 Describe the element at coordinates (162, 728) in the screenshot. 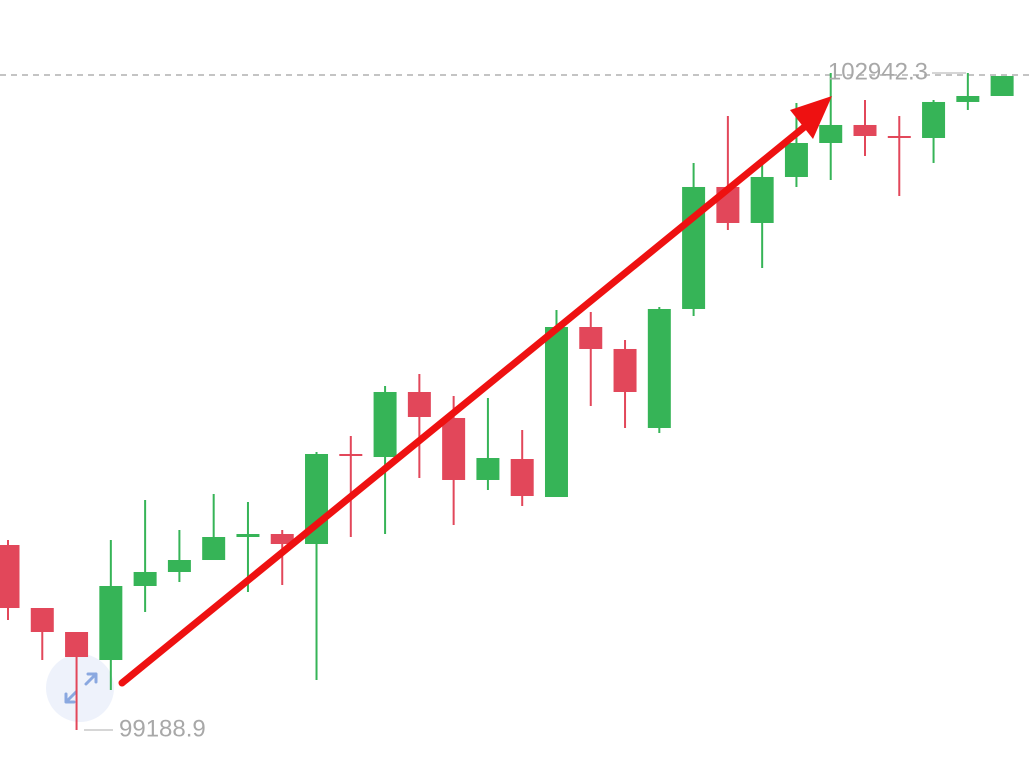

I see `min-marker-label: 99188.9` at that location.